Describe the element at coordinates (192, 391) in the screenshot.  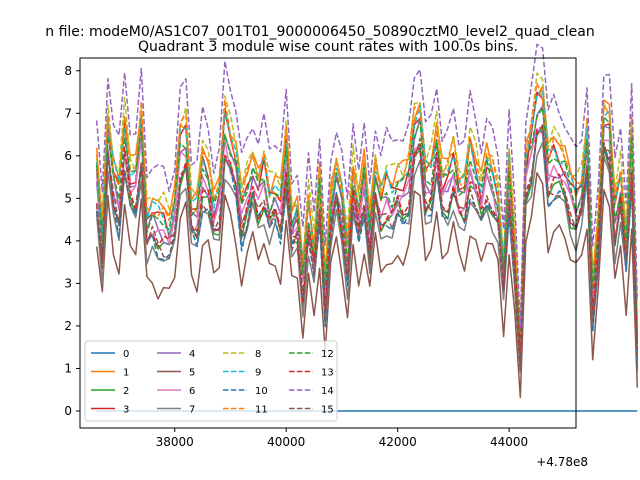
I see `legend-label-6: 6` at that location.